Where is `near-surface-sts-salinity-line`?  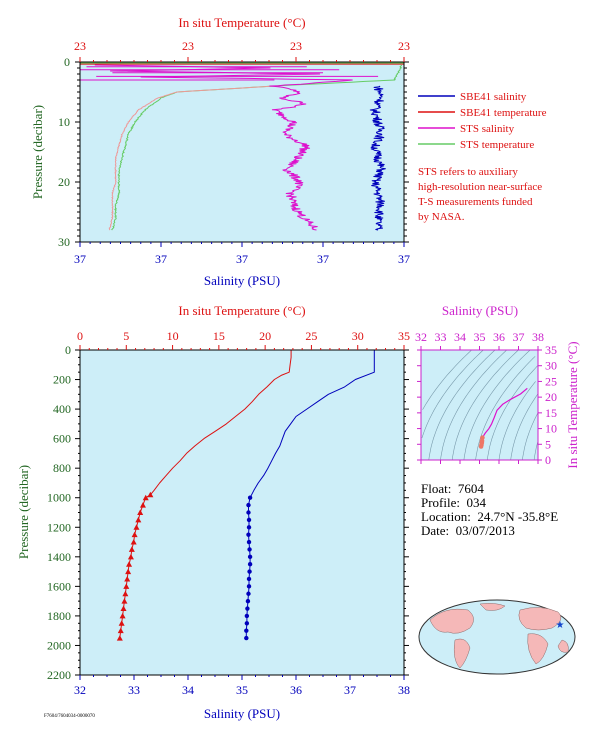
near-surface-sts-salinity-line is located at coordinates (223, 147).